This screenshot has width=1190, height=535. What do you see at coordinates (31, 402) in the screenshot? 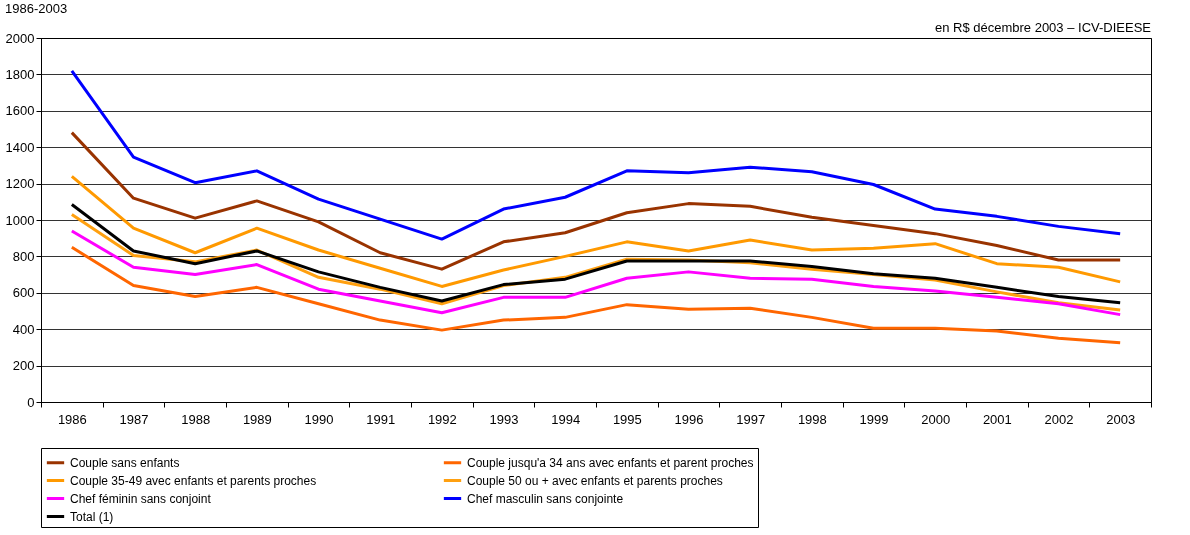
I see `y-tick-label: 0` at bounding box center [31, 402].